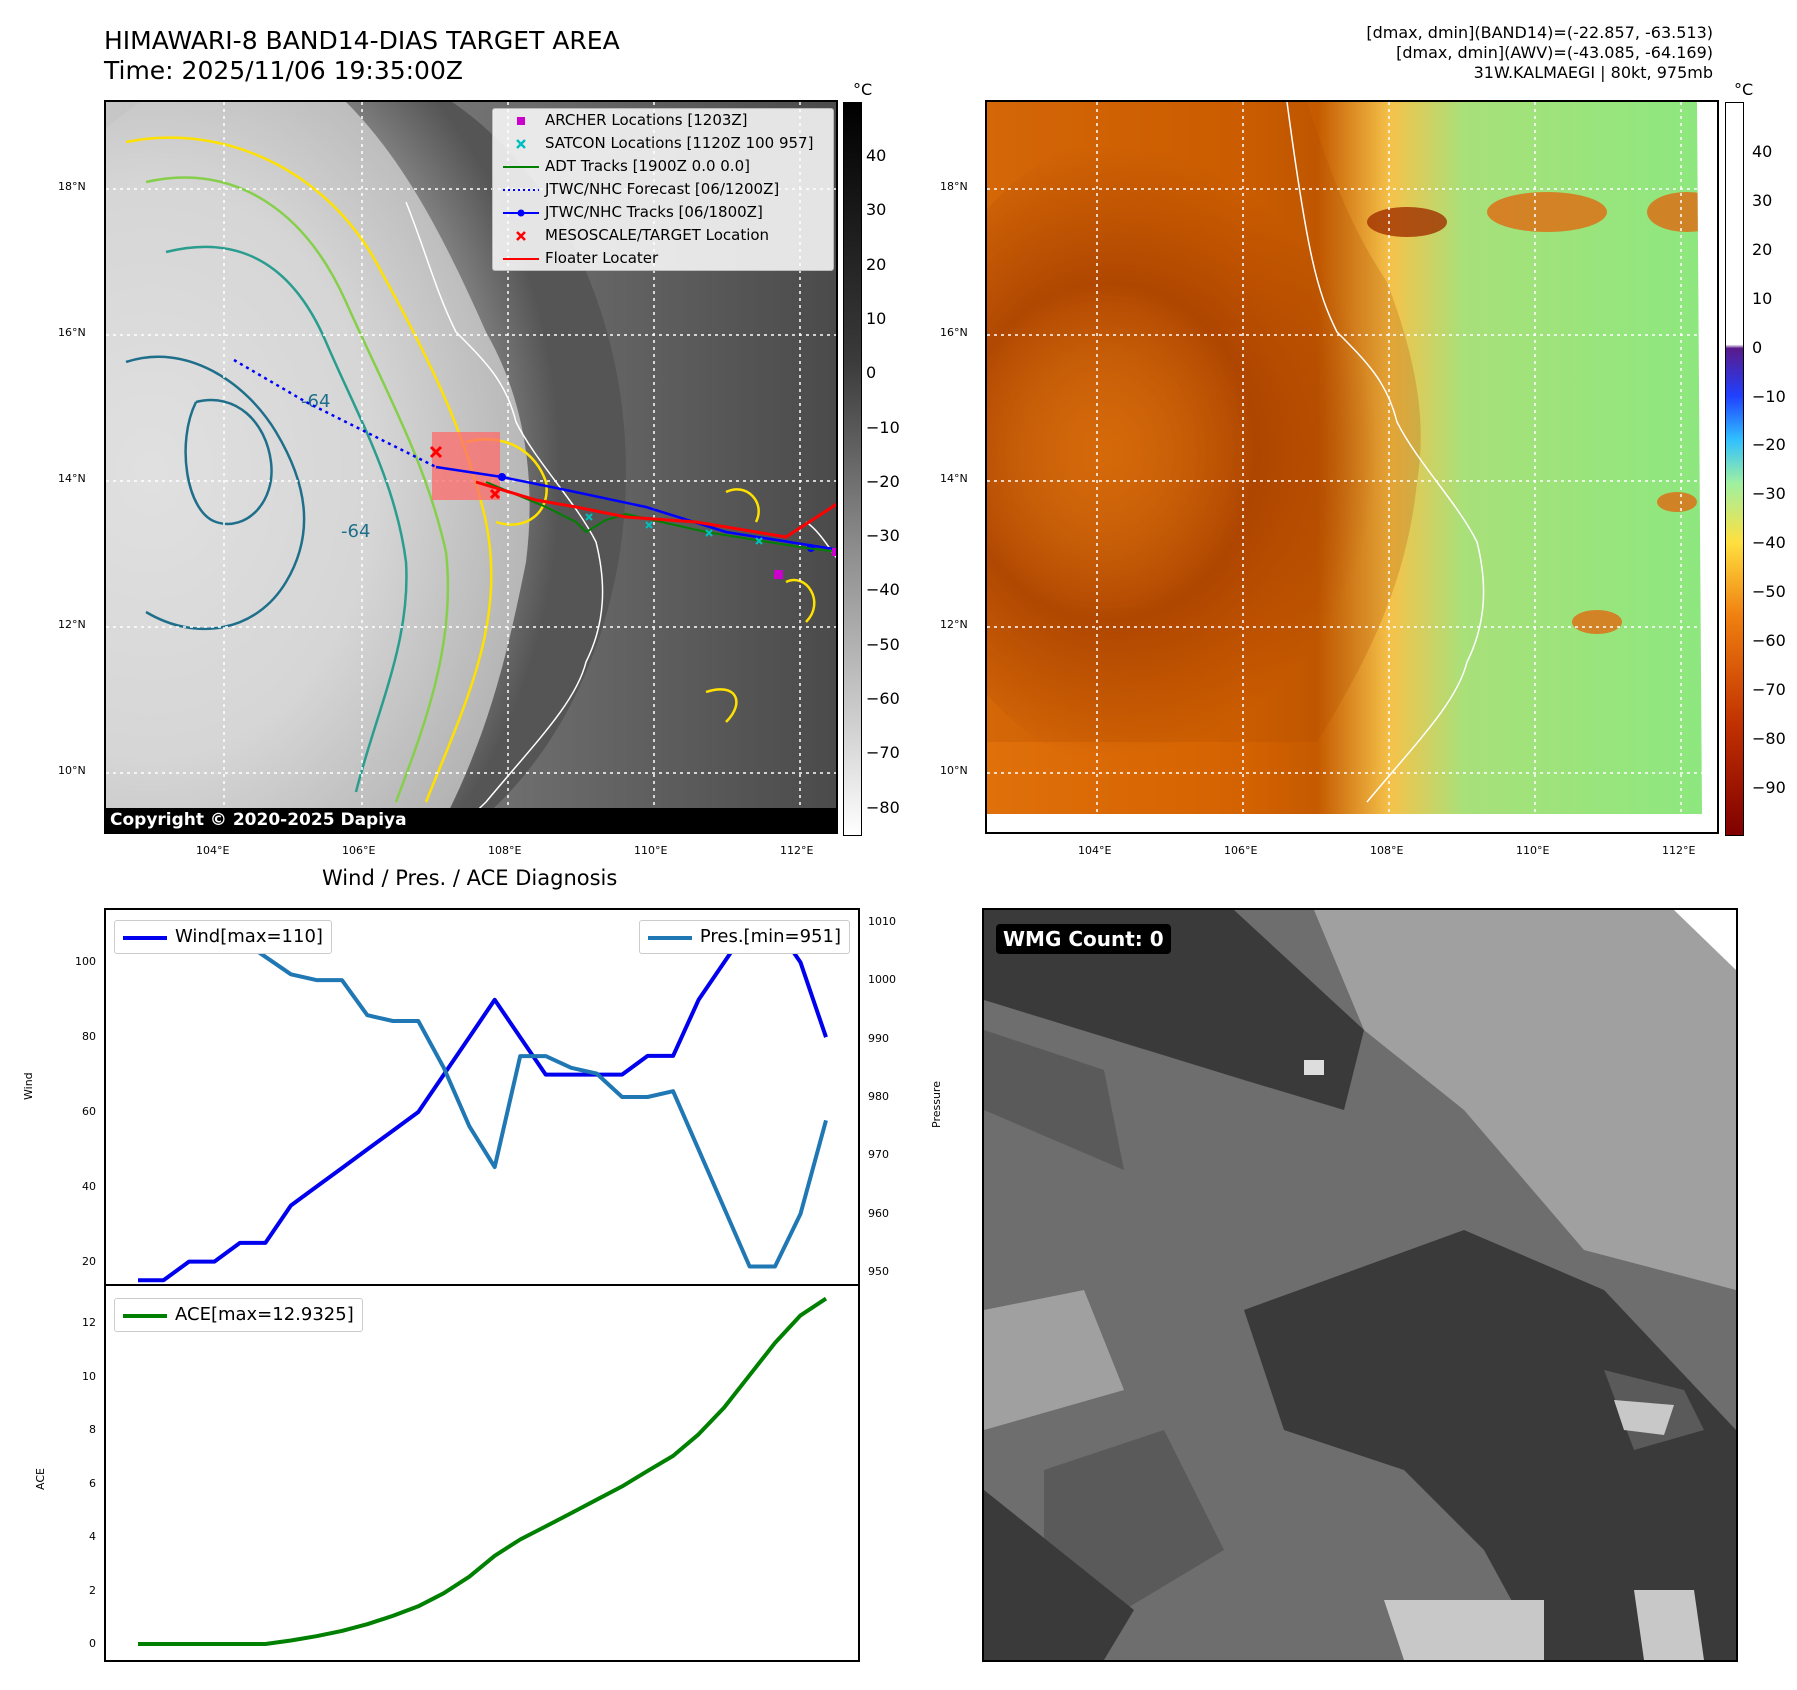 The width and height of the screenshot is (1797, 1690). What do you see at coordinates (1554, 52) in the screenshot?
I see `info-awv-range: [dmax, dmin](AWV)=(-43.085, -64.169)` at bounding box center [1554, 52].